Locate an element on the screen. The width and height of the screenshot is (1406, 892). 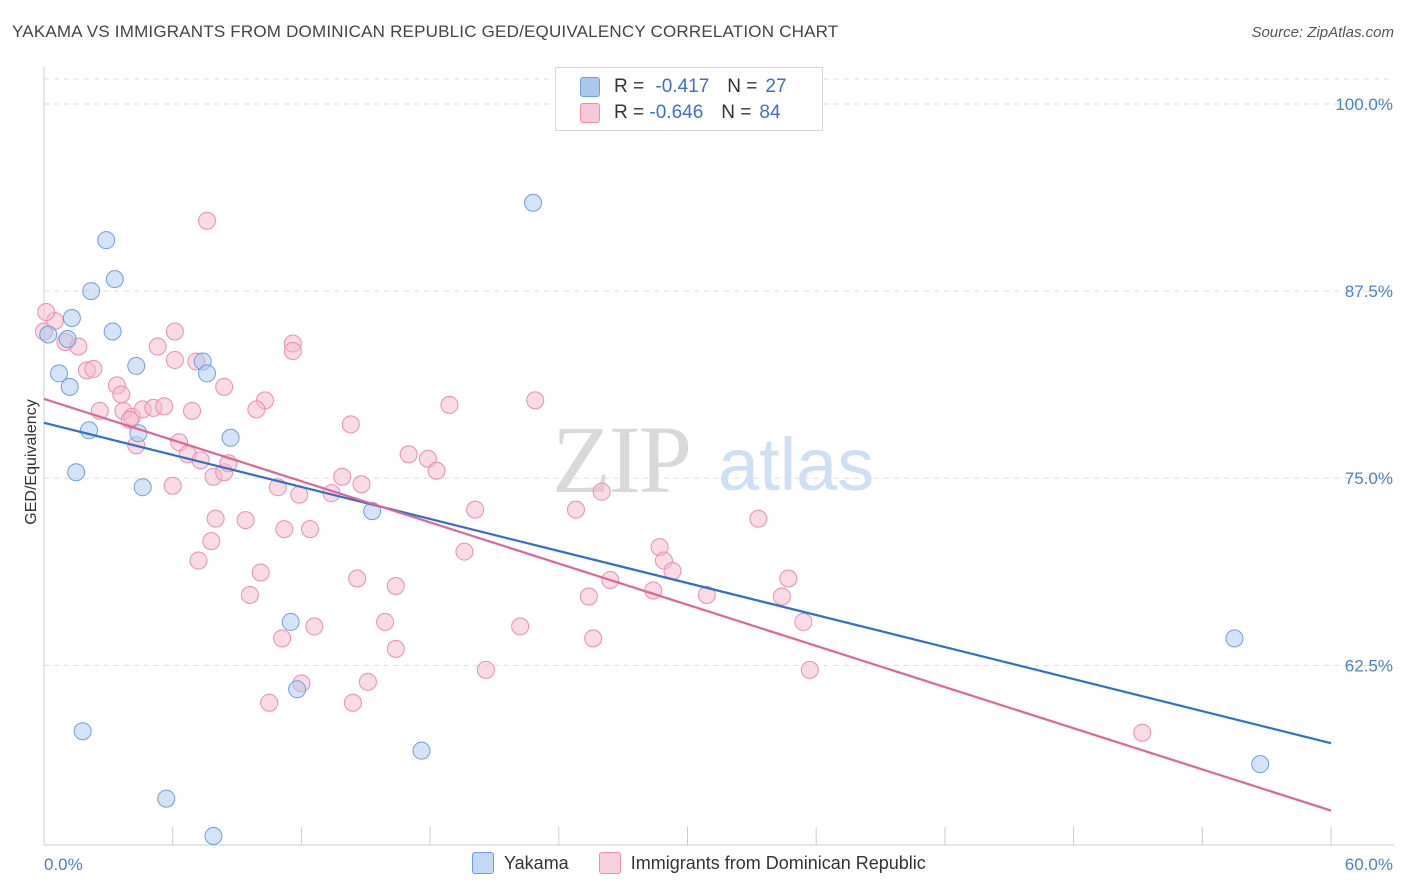
legend-swatch-dominican is located at coordinates (590, 113).